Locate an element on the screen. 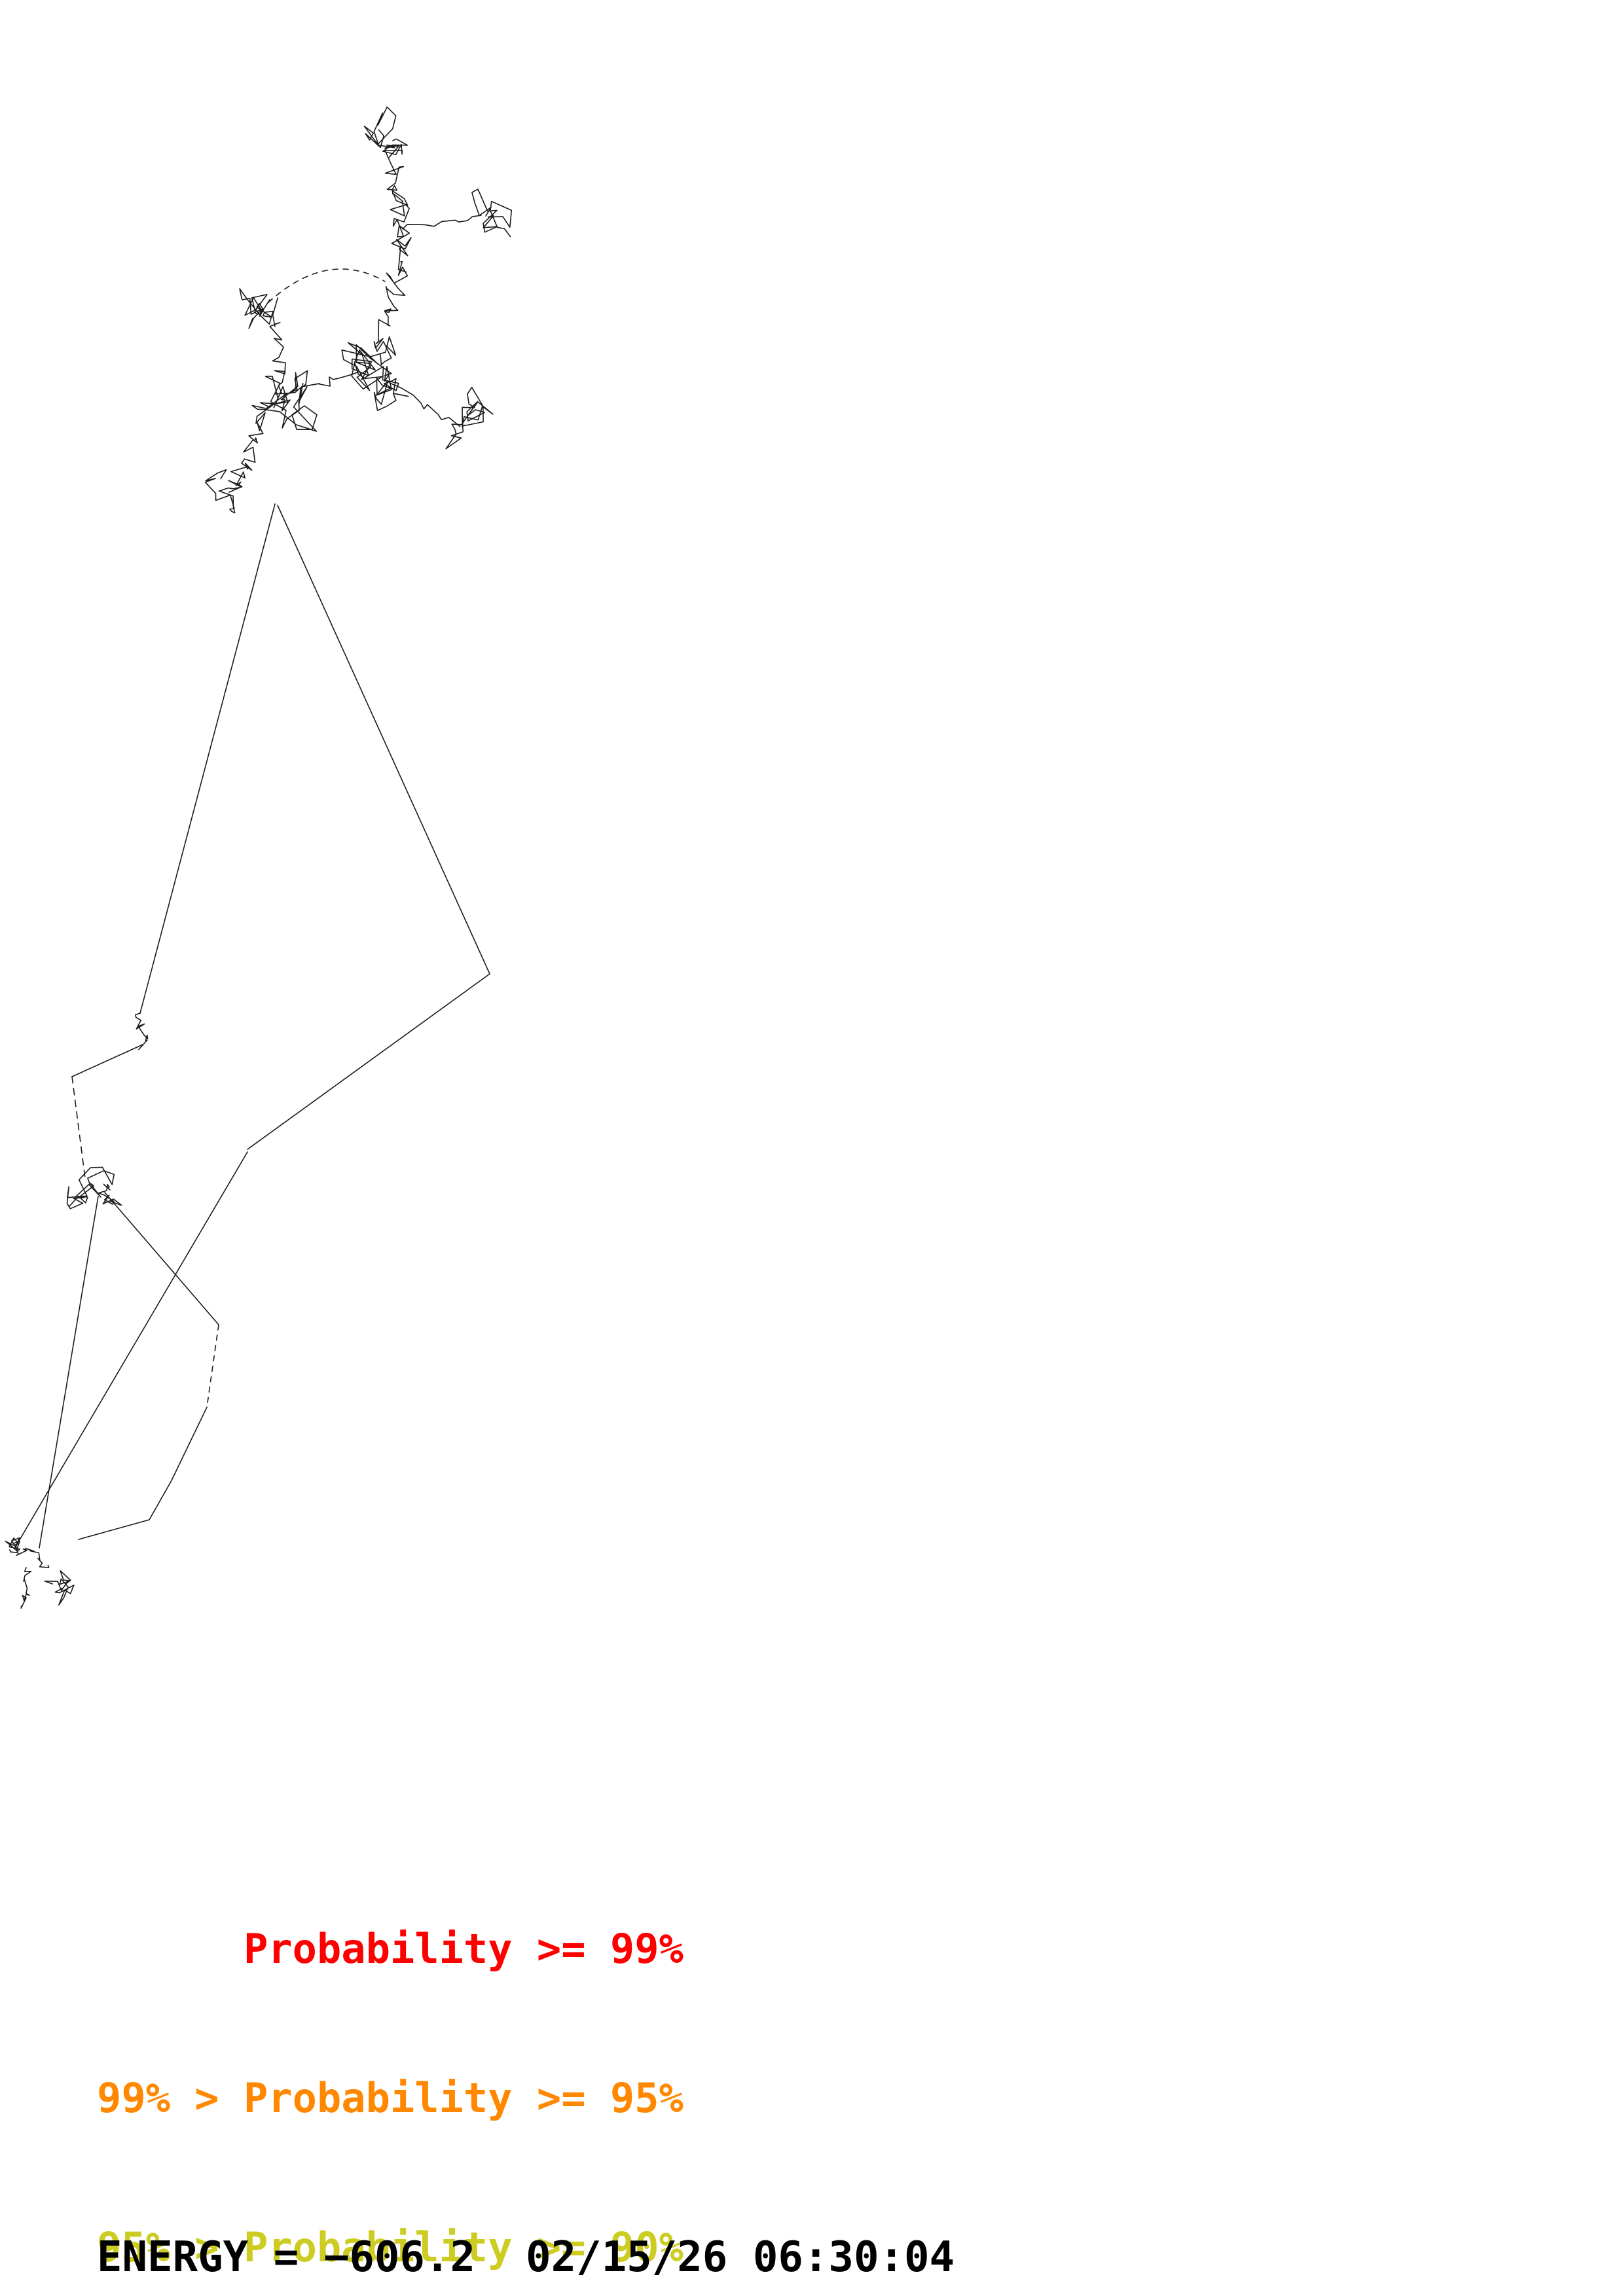 Image resolution: width=1623 pixels, height=2296 pixels. energy-line: ENERGY = −606.2 02/15/26 06:30:04 is located at coordinates (526, 2257).